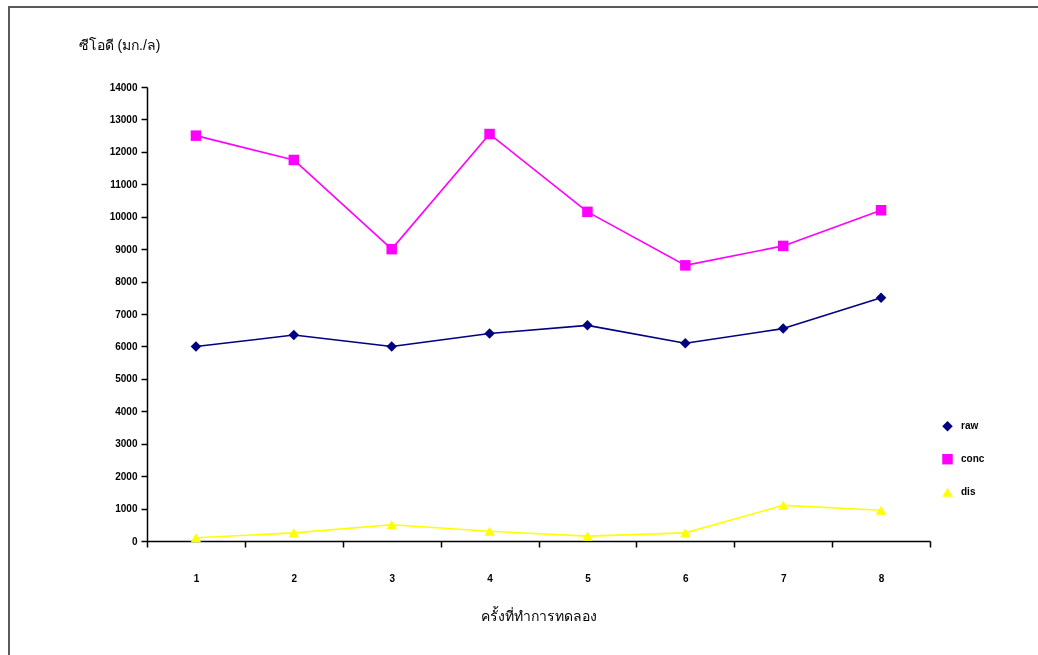  What do you see at coordinates (134, 541) in the screenshot?
I see `y-tick-label: 0` at bounding box center [134, 541].